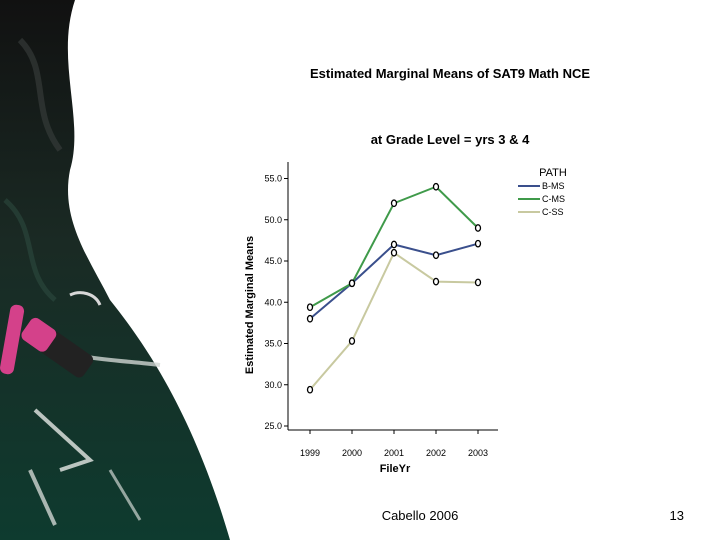 The width and height of the screenshot is (720, 540). What do you see at coordinates (394, 321) in the screenshot?
I see `series-line-c-ss` at bounding box center [394, 321].